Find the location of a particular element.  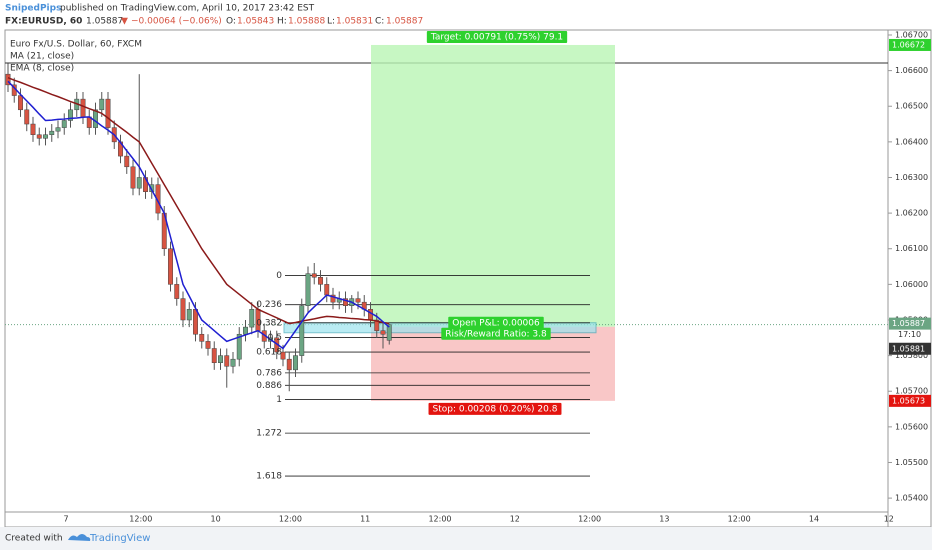

target-price: 1.06672 is located at coordinates (908, 44).